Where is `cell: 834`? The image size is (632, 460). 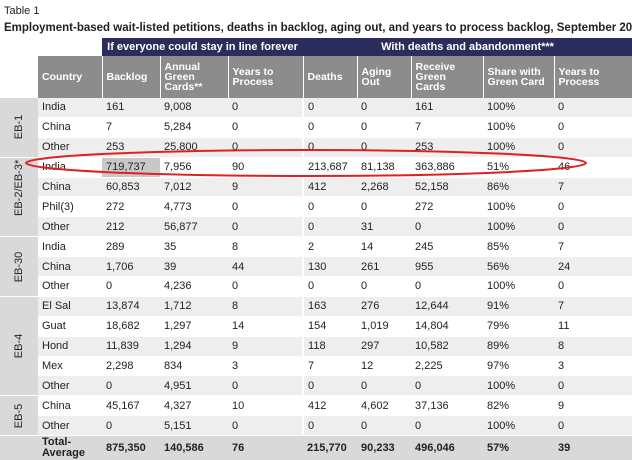 cell: 834 is located at coordinates (194, 366).